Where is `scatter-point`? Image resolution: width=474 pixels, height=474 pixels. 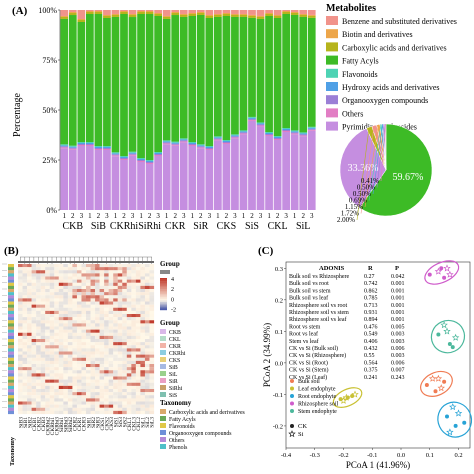
scatter-point is located at coordinates (343, 400).